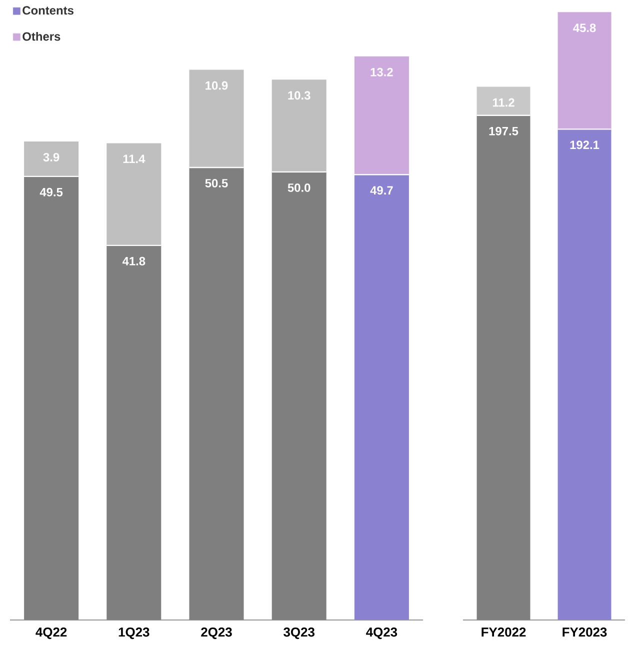 This screenshot has height=657, width=628. Describe the element at coordinates (134, 158) in the screenshot. I see `data-label: 11.4` at that location.